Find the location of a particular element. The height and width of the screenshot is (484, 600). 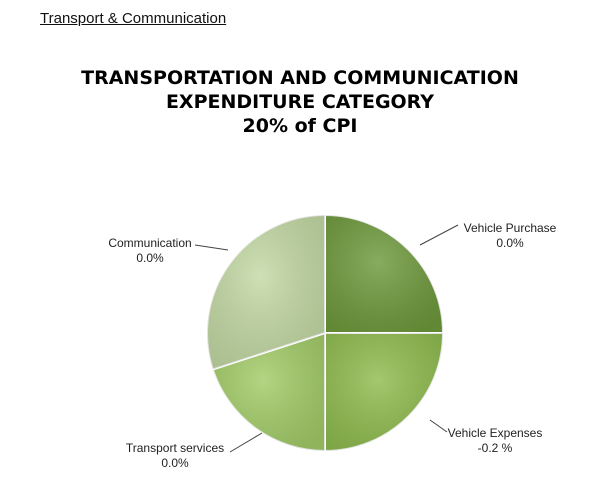

section-heading: Transport & Communication is located at coordinates (133, 18).